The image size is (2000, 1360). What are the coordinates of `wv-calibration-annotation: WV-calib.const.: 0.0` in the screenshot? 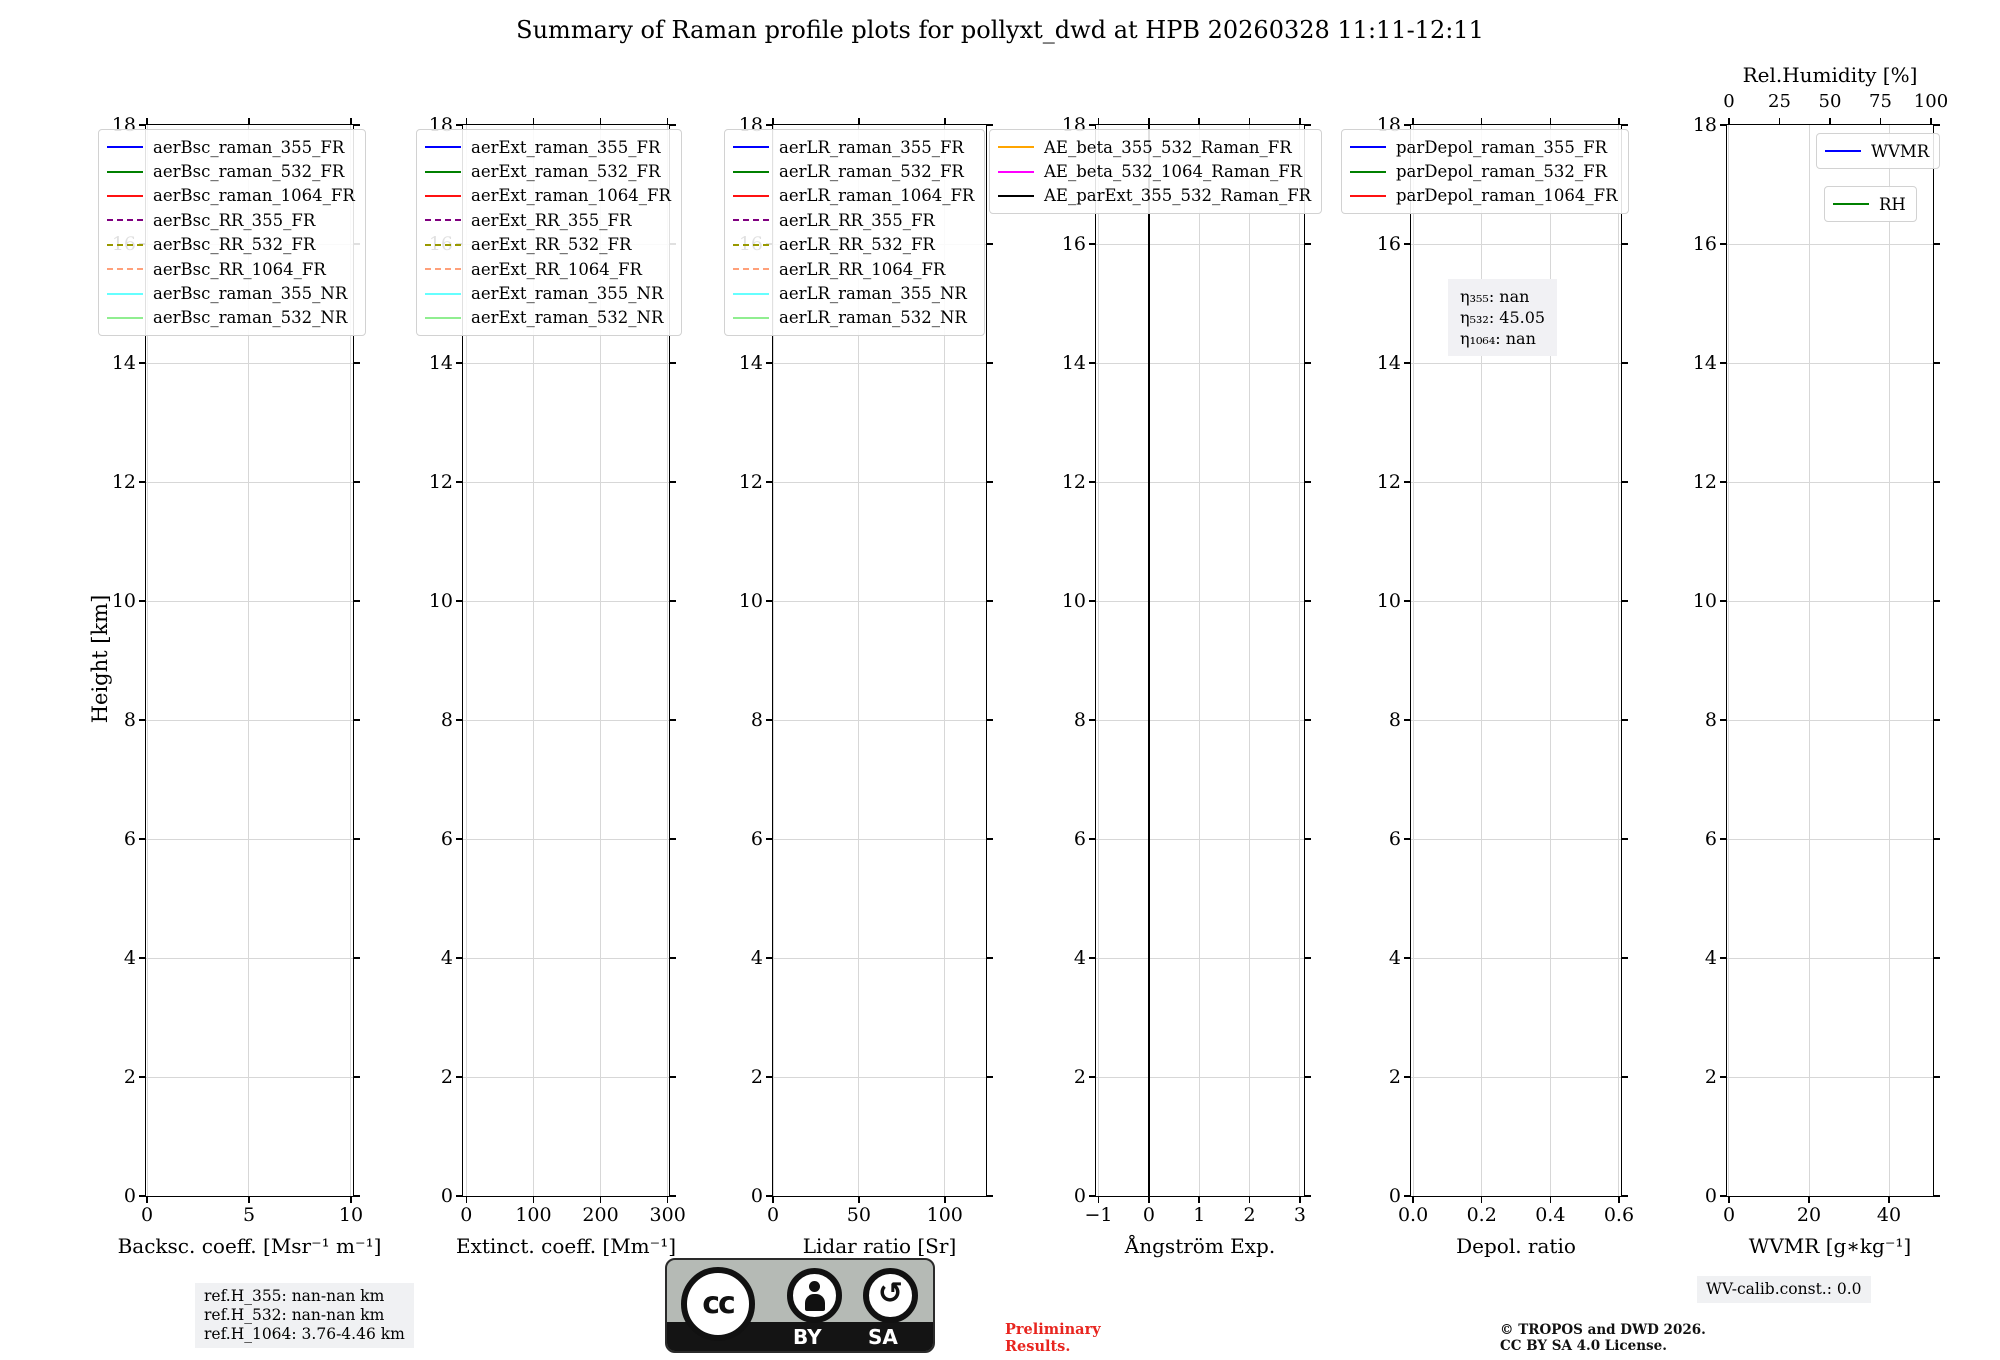 It's located at (1784, 1289).